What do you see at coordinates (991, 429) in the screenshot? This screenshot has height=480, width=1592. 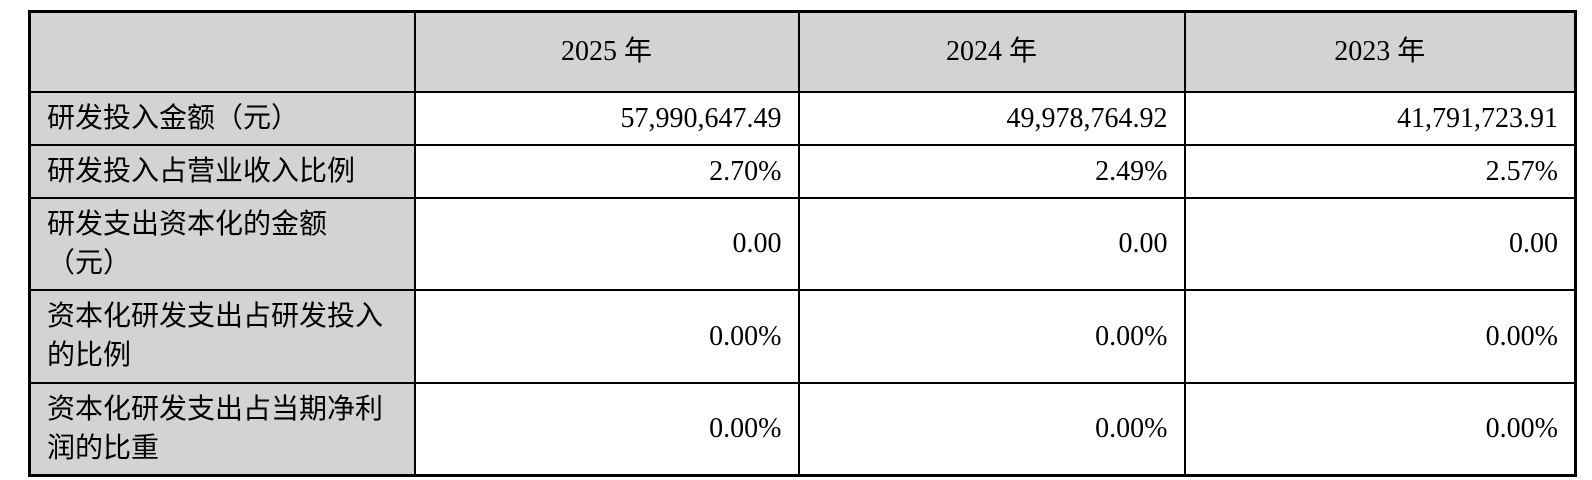 I see `value-capitalized-rd-of-net-profit-ratio-2024: 0.00%` at bounding box center [991, 429].